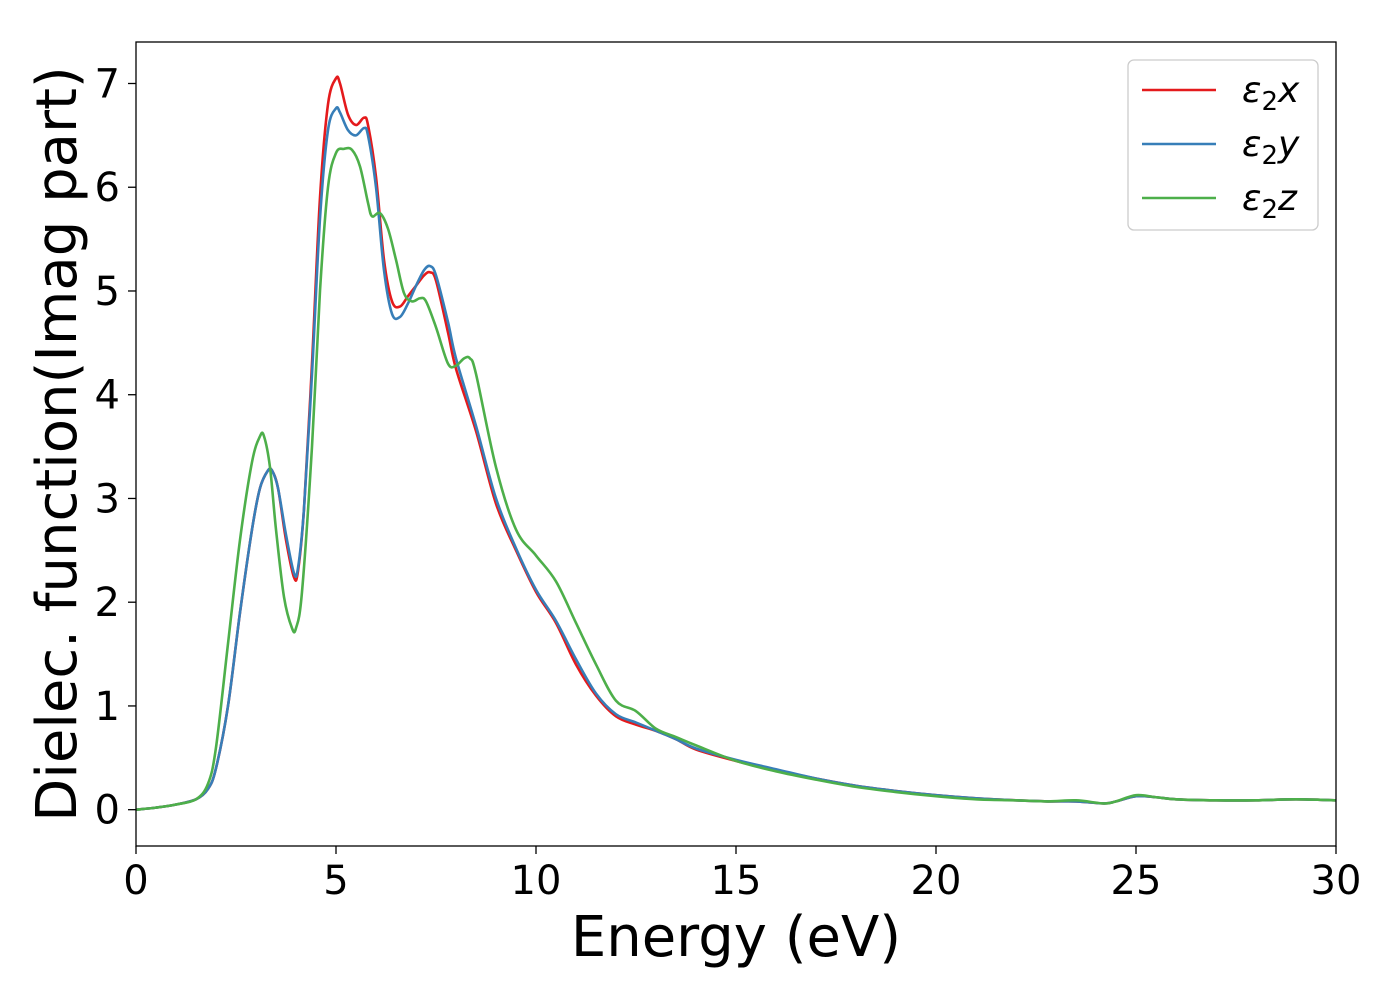 This screenshot has height=1000, width=1400. What do you see at coordinates (1220, 201) in the screenshot?
I see `legend-entry-z: ε2z` at bounding box center [1220, 201].